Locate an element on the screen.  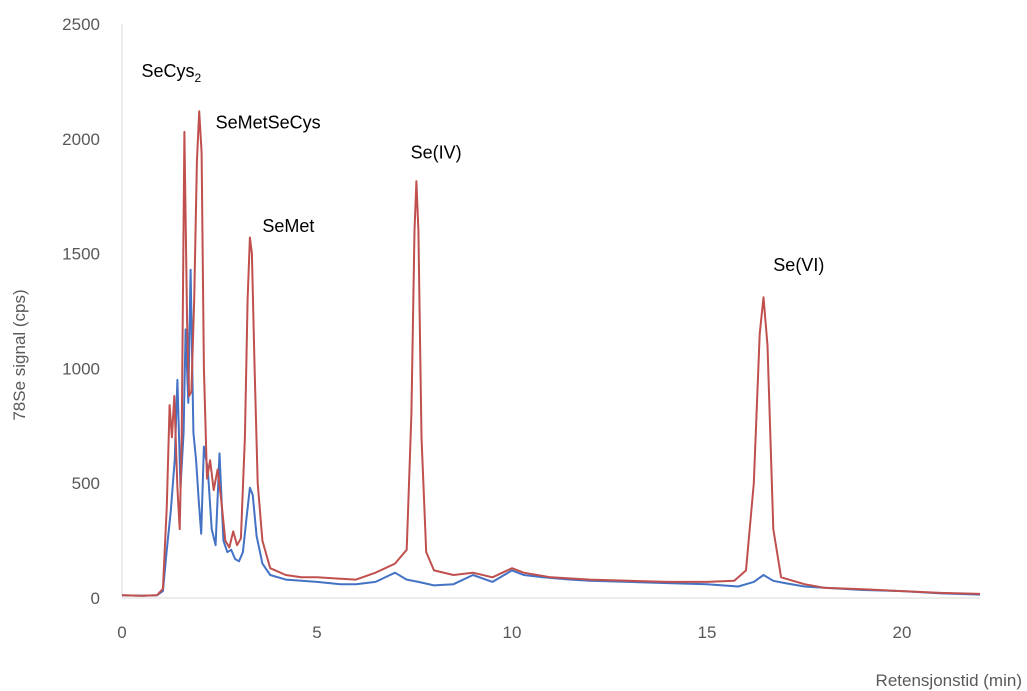
x-axis-tick-labels: 0 5 10 15 20 is located at coordinates (514, 632).